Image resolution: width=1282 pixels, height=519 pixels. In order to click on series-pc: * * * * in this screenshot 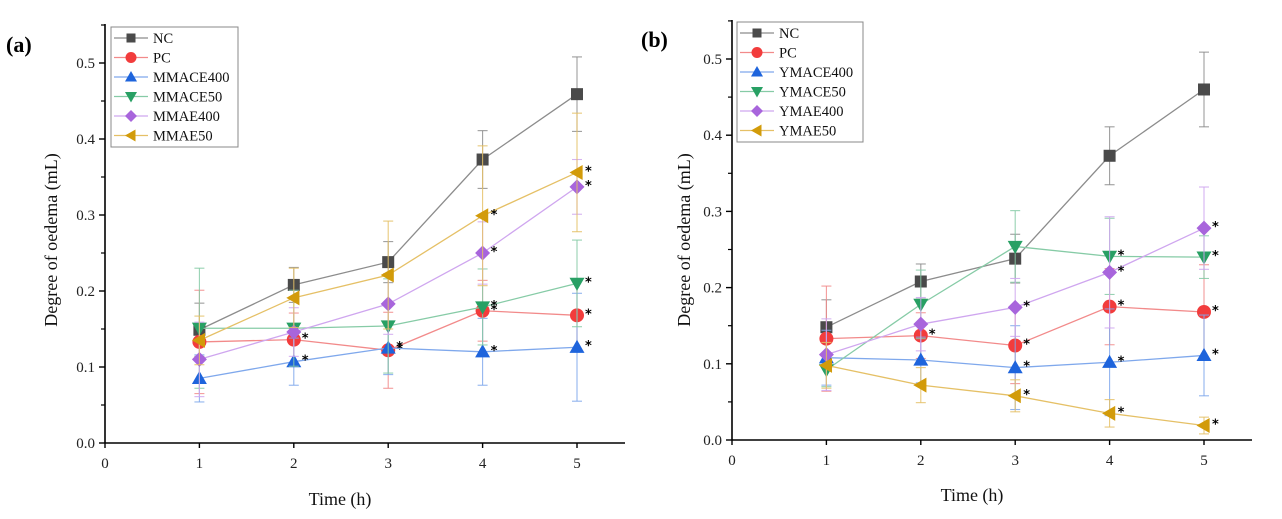, I will do `click(392, 337)`.